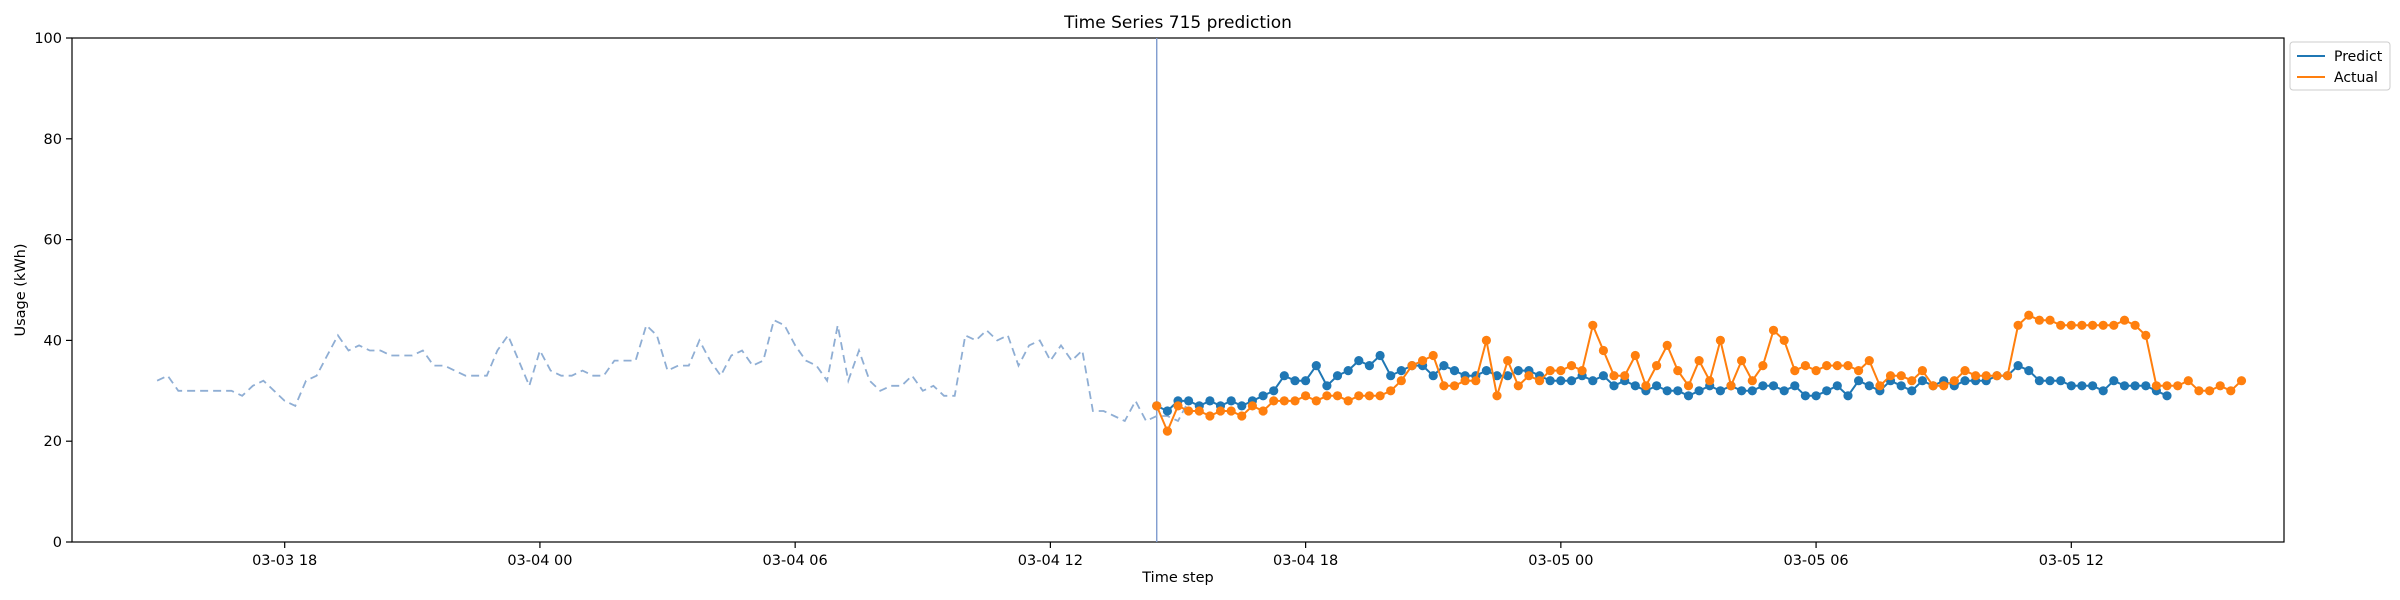 This screenshot has height=600, width=2400. I want to click on x-tick-label: 03-04 12, so click(1050, 561).